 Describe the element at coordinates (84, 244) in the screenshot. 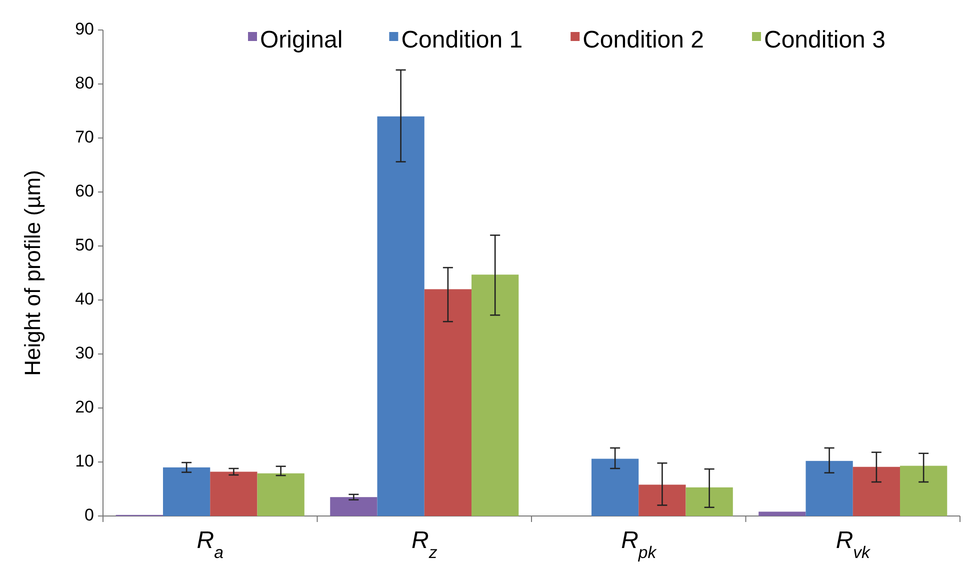

I see `y-tick-label: 50` at that location.